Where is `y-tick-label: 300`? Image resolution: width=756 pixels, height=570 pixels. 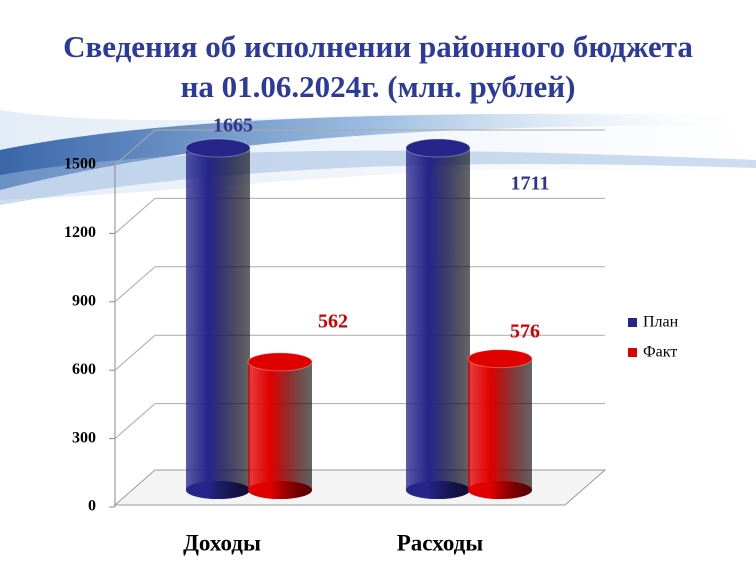 y-tick-label: 300 is located at coordinates (84, 437).